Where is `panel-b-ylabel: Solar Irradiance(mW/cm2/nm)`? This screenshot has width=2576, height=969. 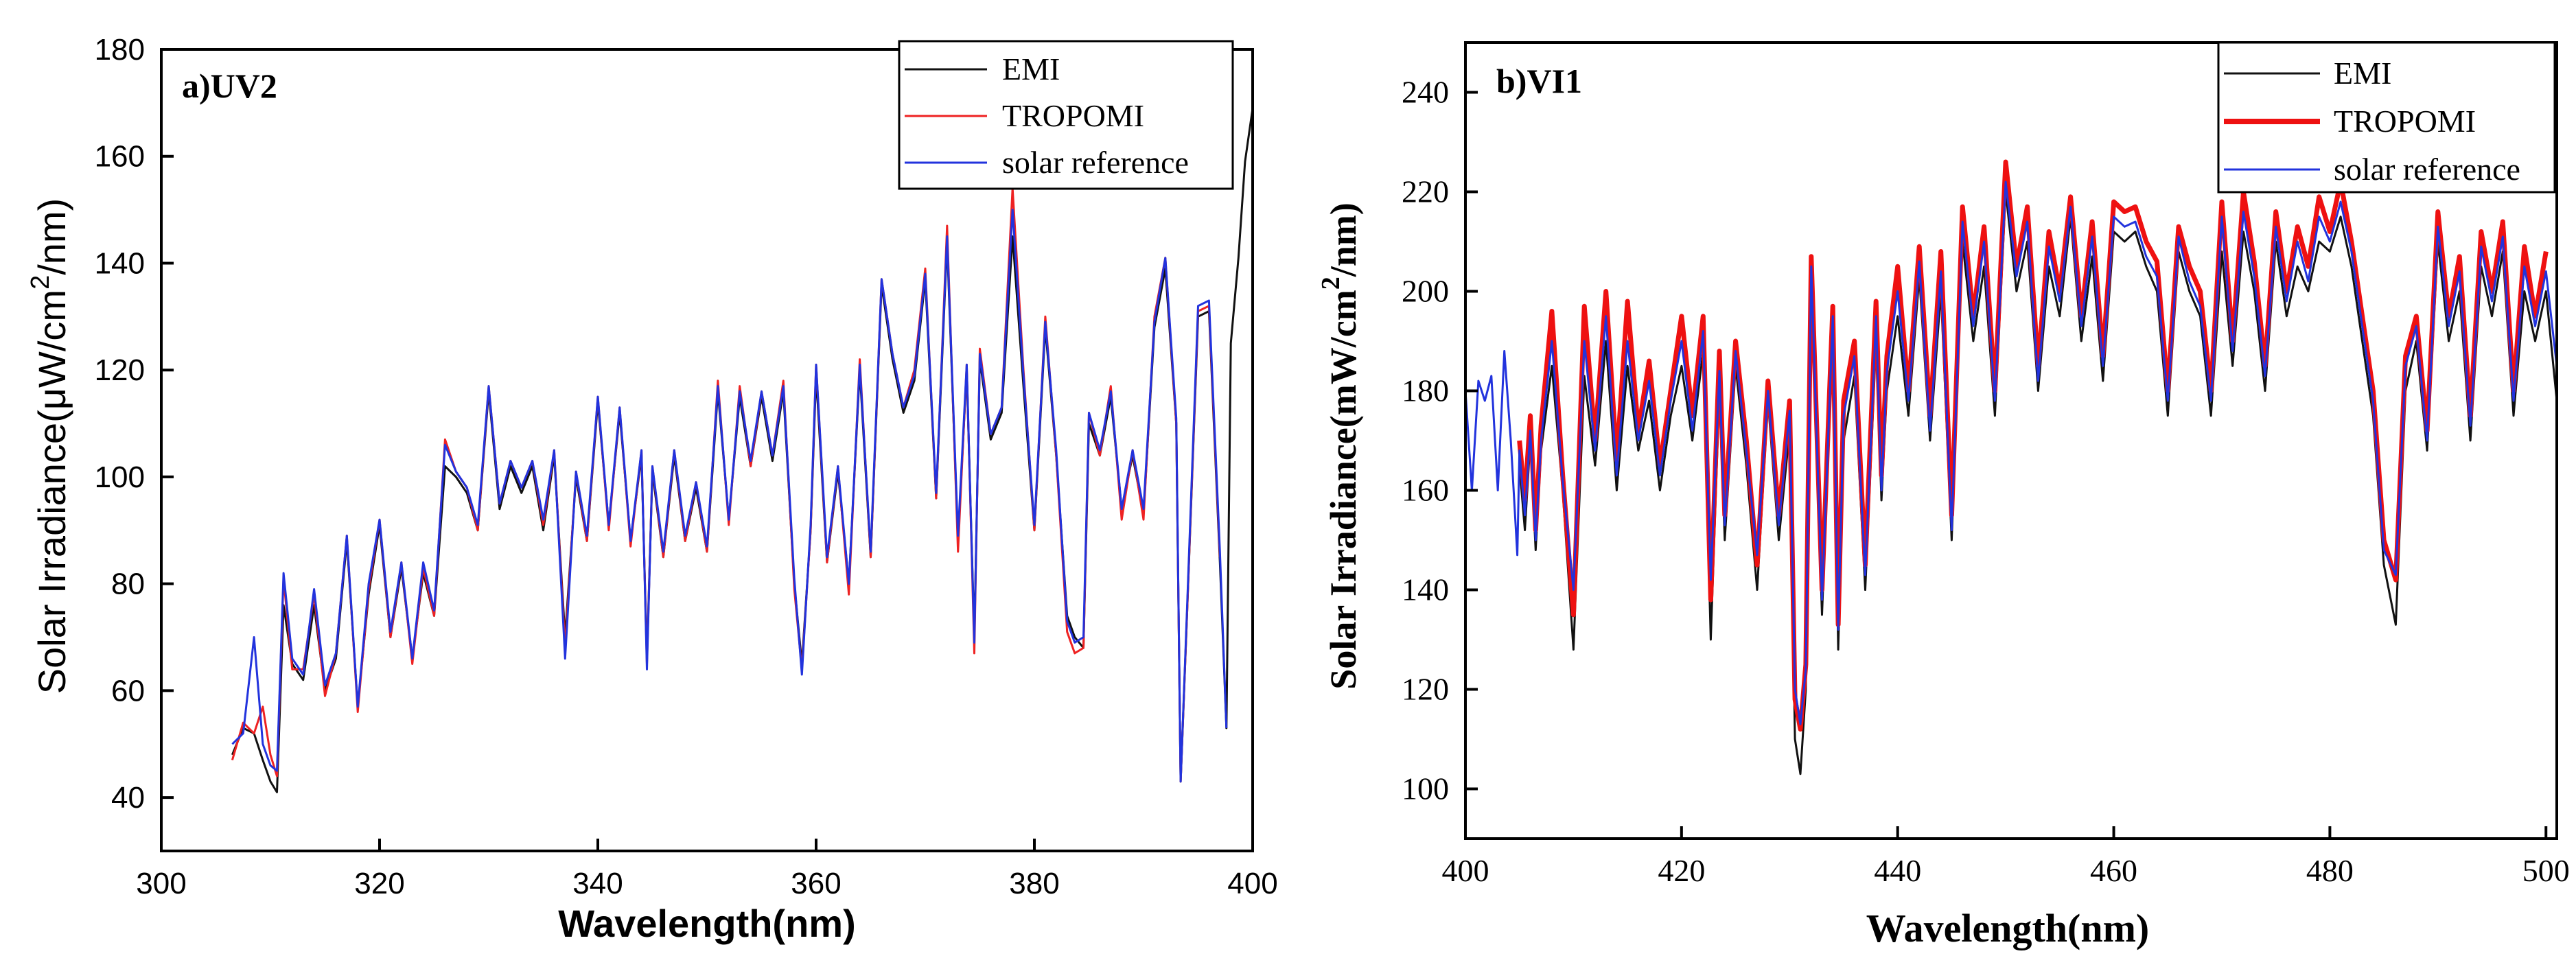
panel-b-ylabel: Solar Irradiance(mW/cm2/nm) is located at coordinates (1340, 446).